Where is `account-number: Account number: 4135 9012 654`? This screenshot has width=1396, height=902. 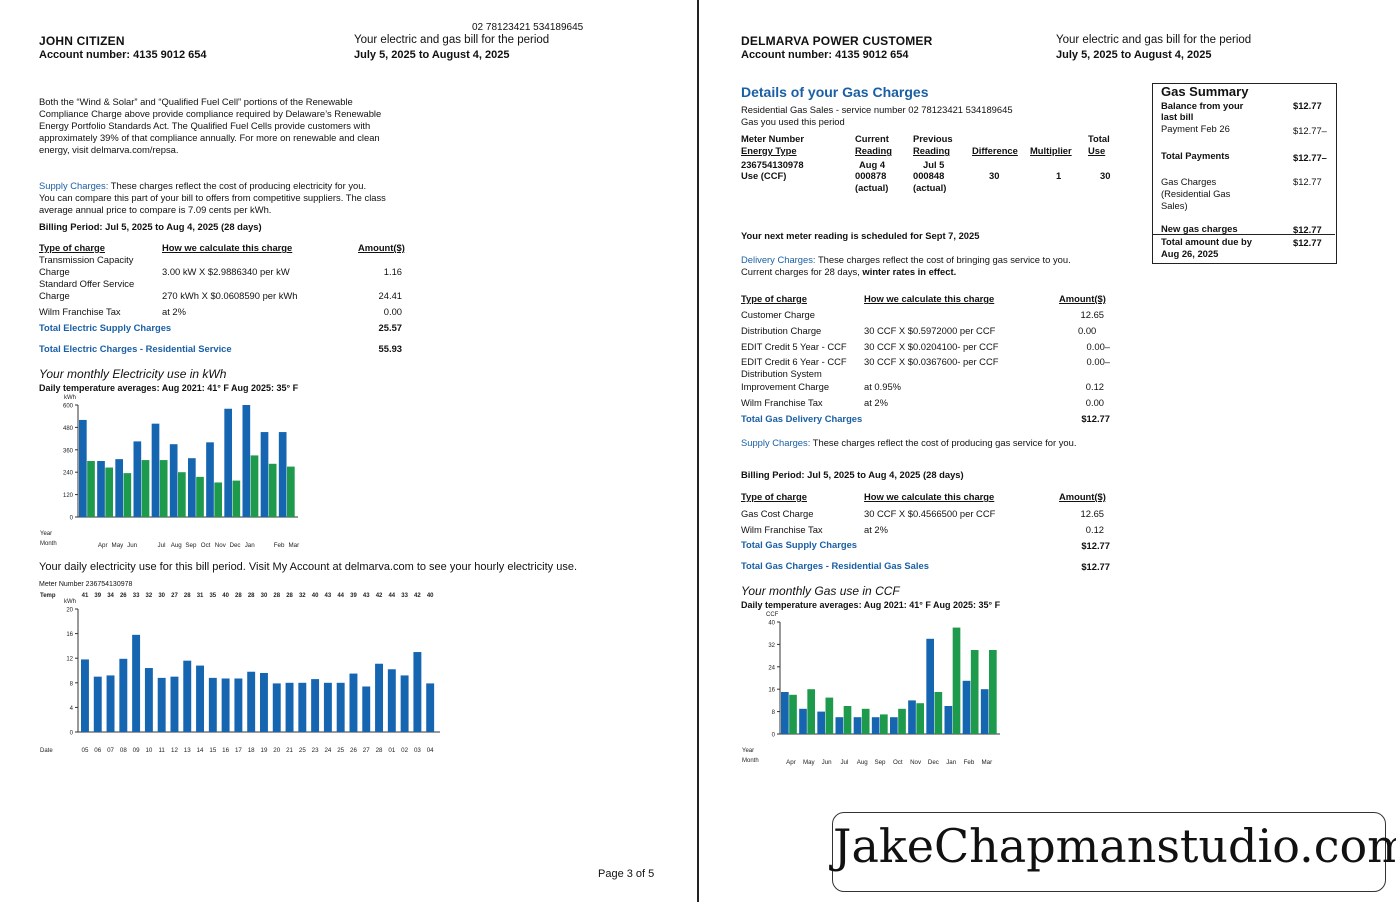 account-number: Account number: 4135 9012 654 is located at coordinates (825, 55).